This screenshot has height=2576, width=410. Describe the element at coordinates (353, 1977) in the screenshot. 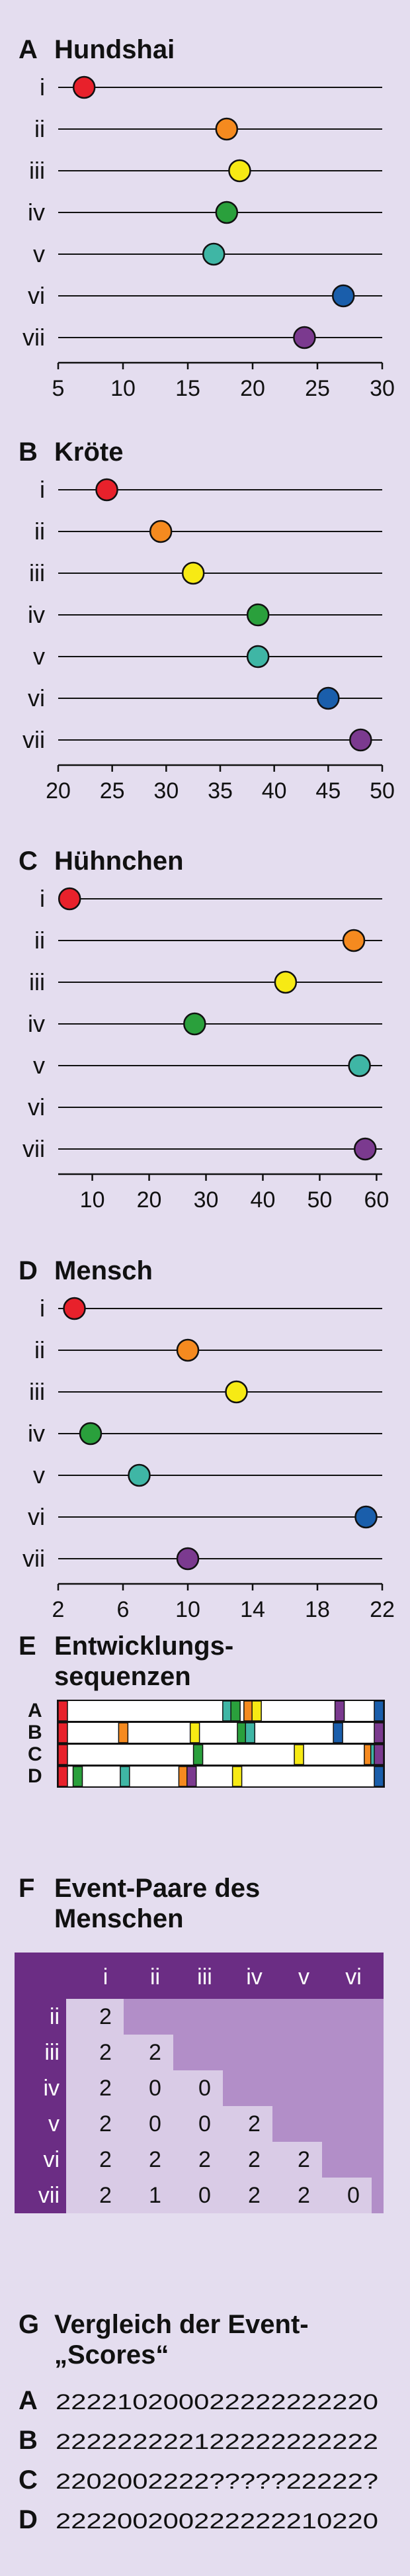

I see `col-header-vi: vi` at that location.